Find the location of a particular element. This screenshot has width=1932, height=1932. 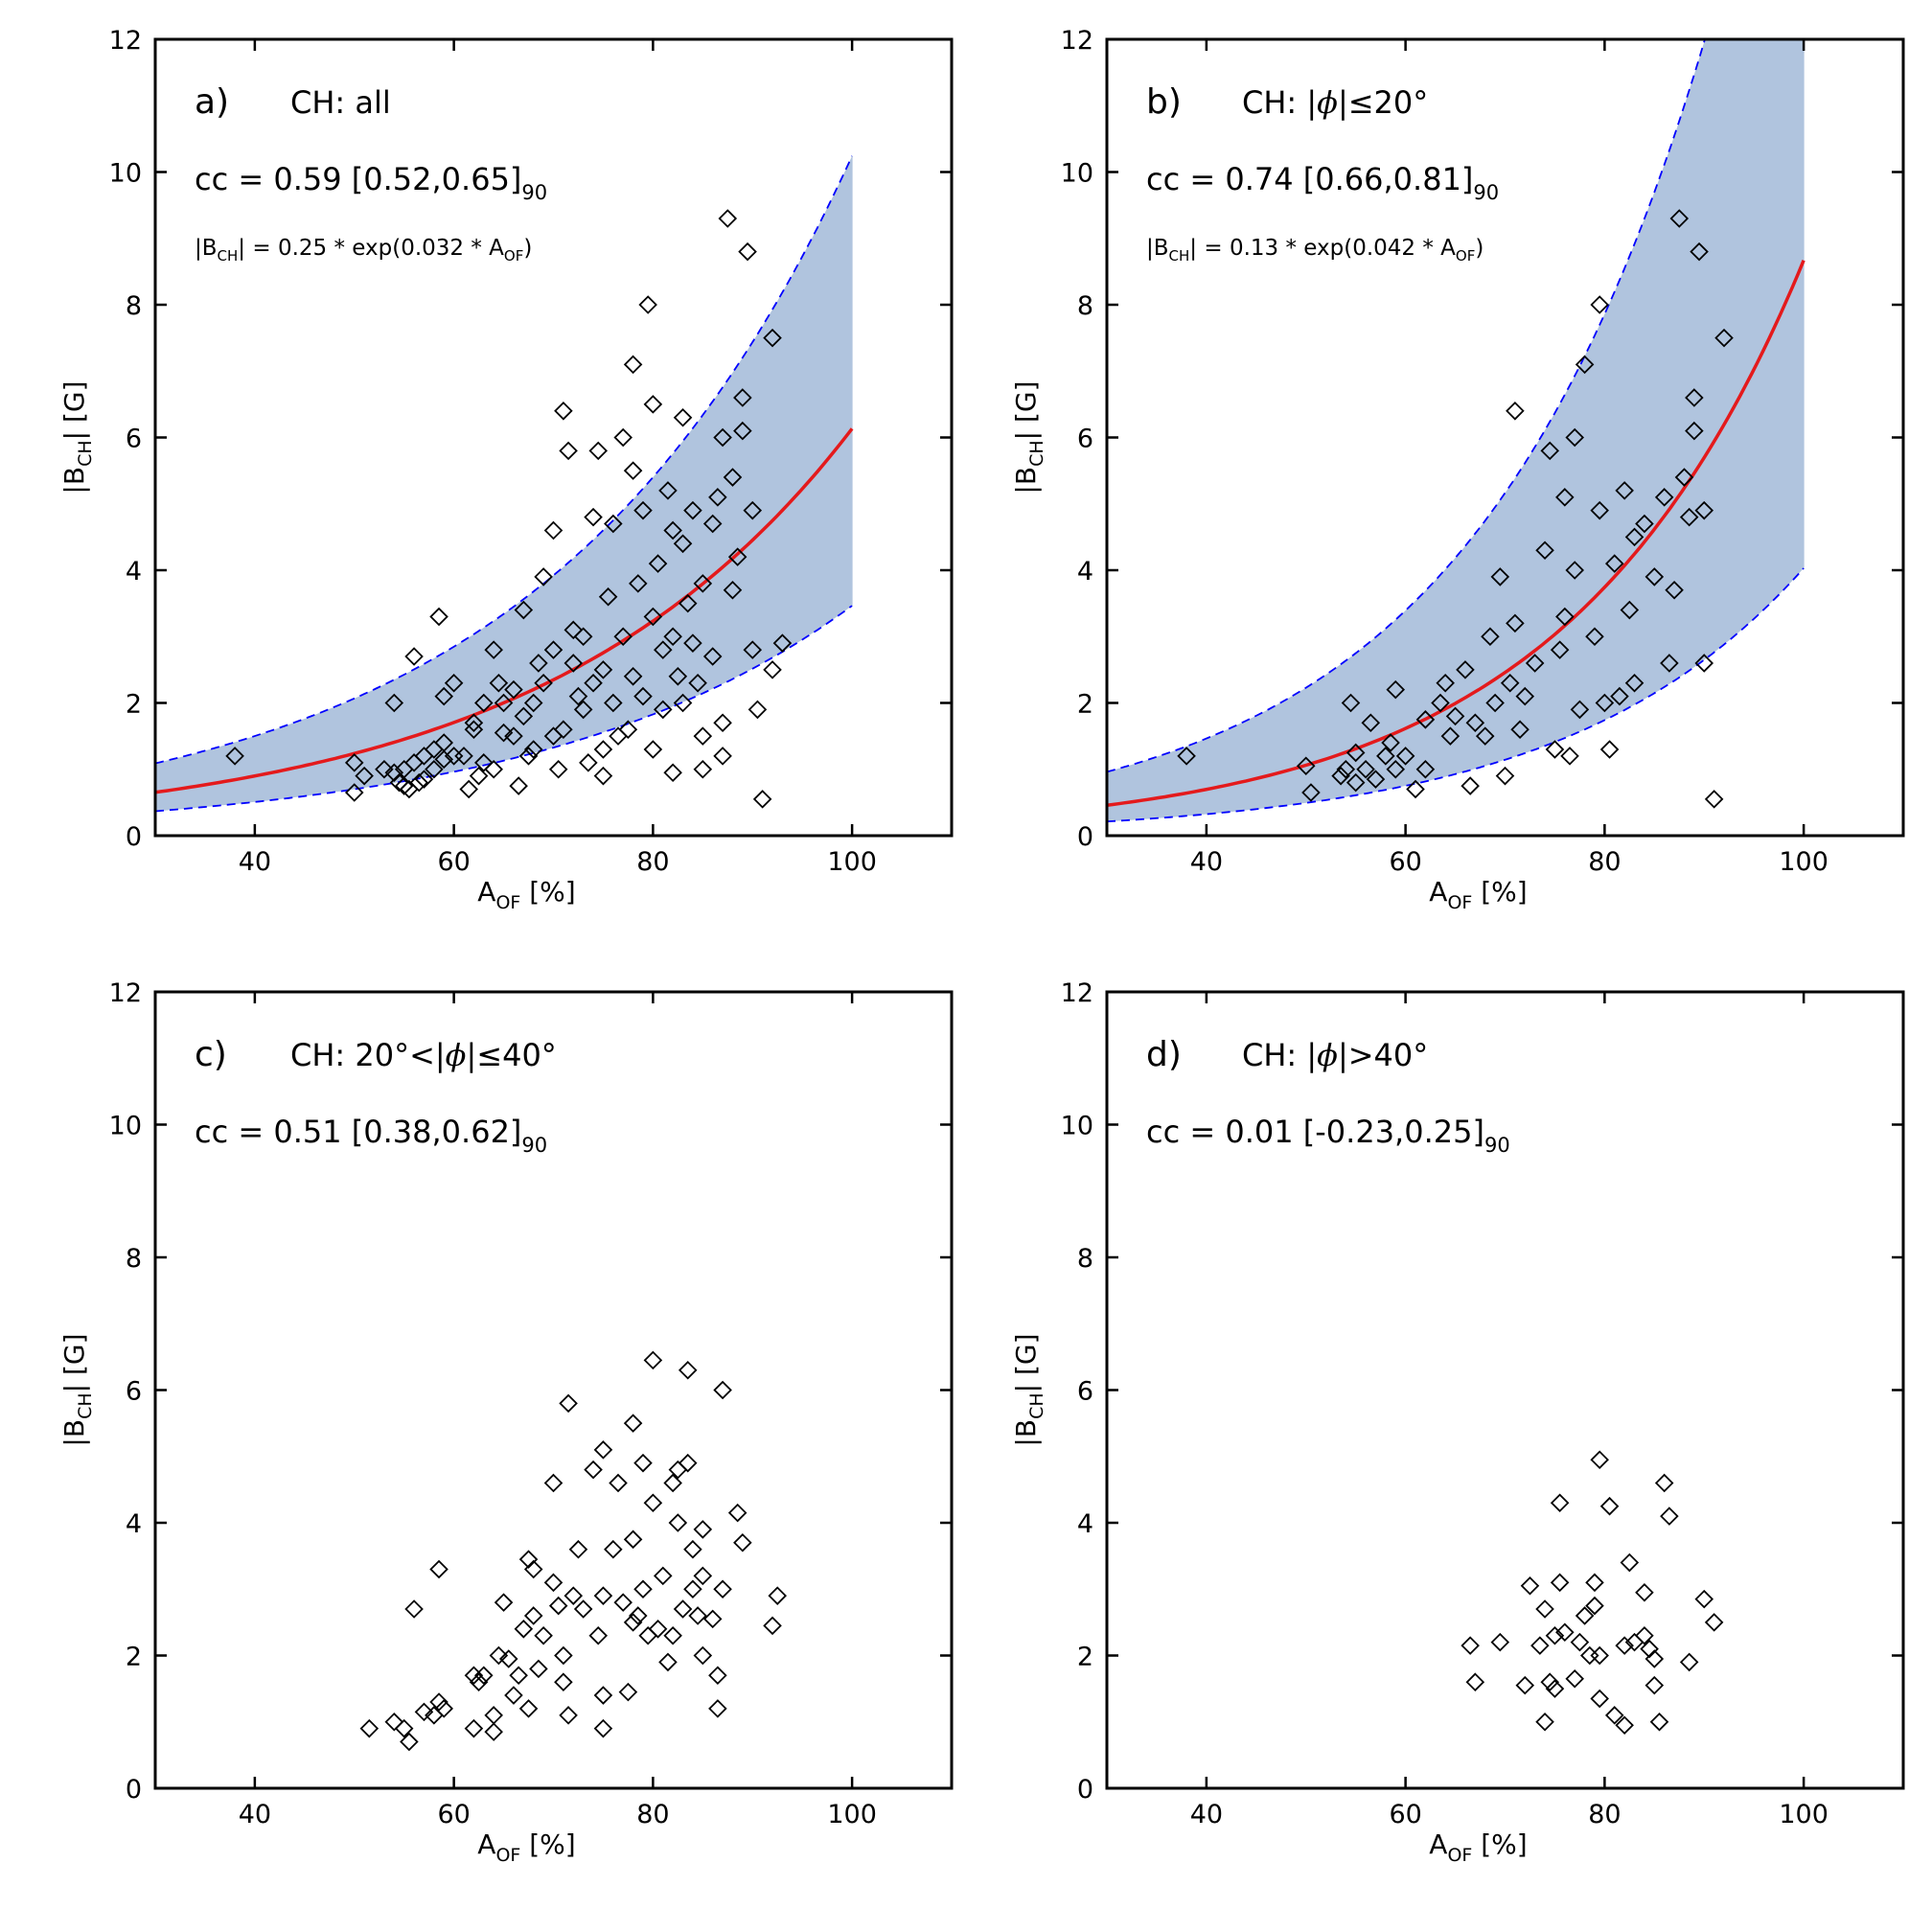

y-tick-label: 0 is located at coordinates (1085, 837).